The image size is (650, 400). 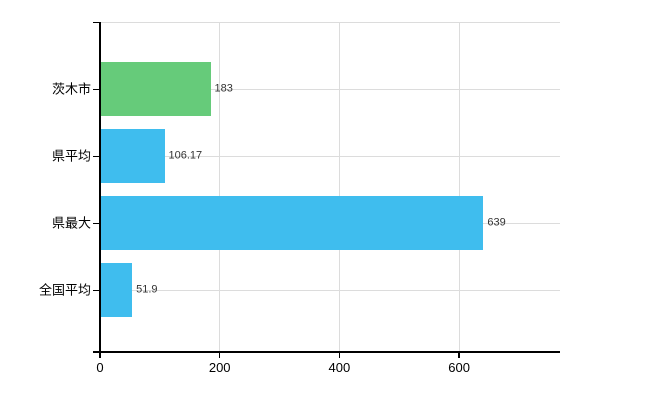 I want to click on category-label: 全国平均, so click(x=64, y=290).